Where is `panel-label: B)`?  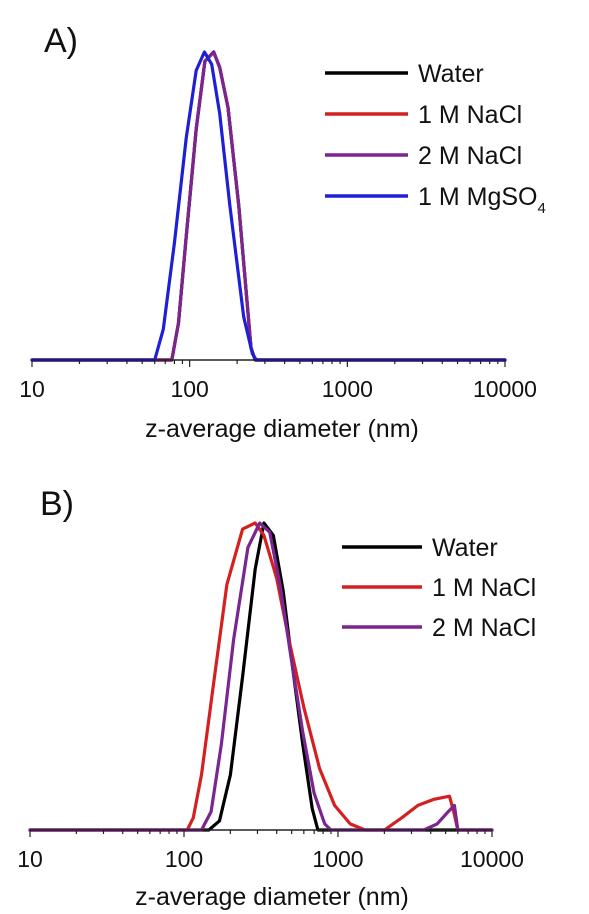 panel-label: B) is located at coordinates (57, 504).